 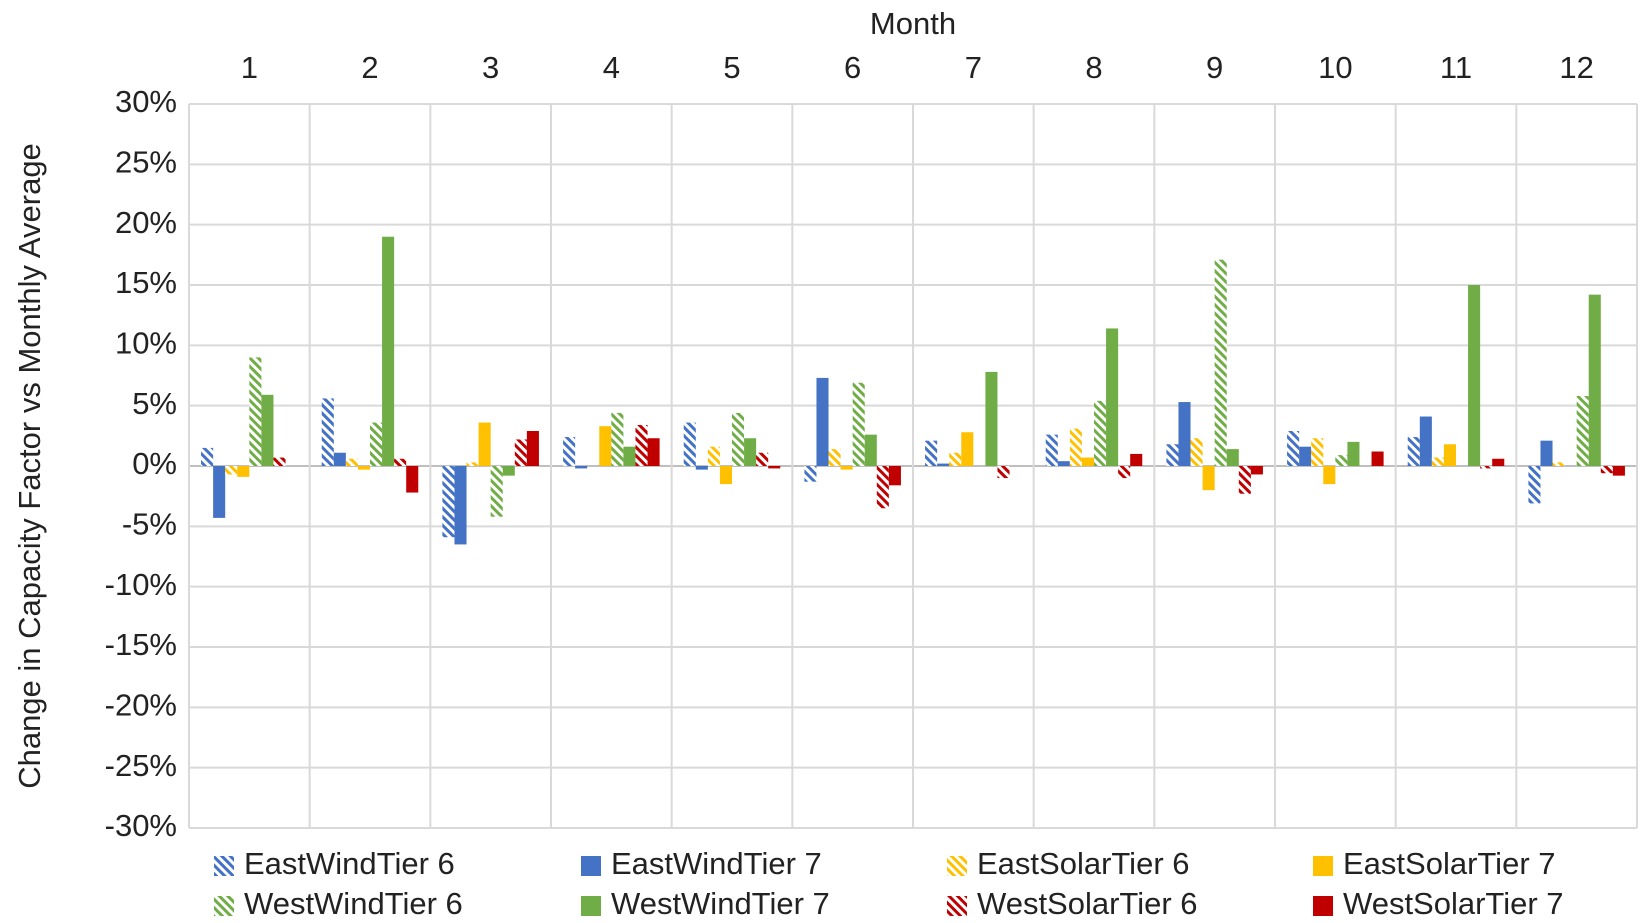 I want to click on y-tick-label: -30%, so click(x=141, y=825).